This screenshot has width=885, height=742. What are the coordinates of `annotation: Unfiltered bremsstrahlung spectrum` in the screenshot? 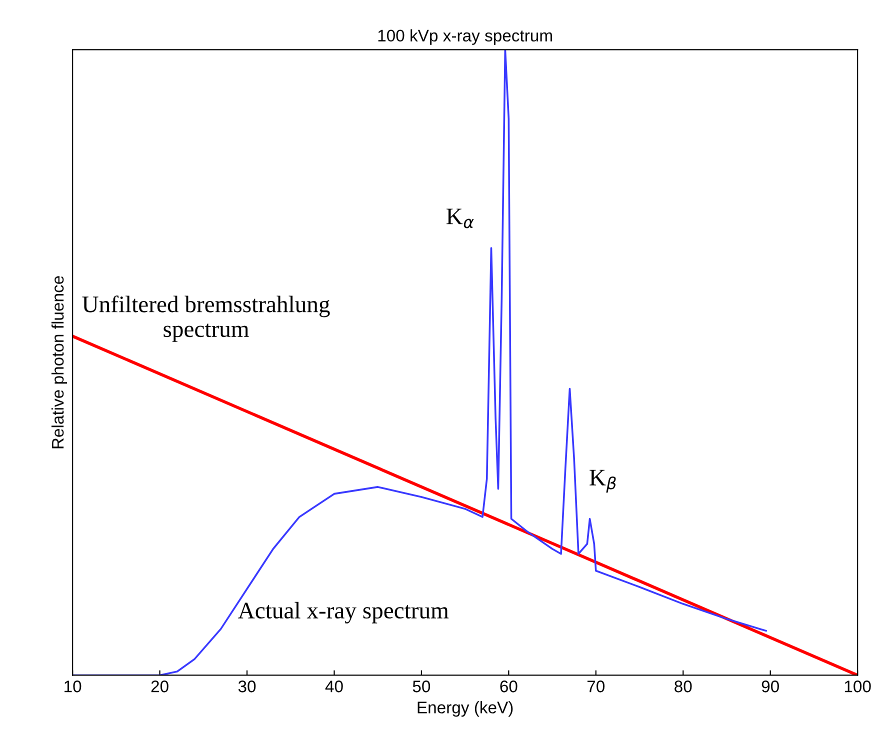 It's located at (206, 318).